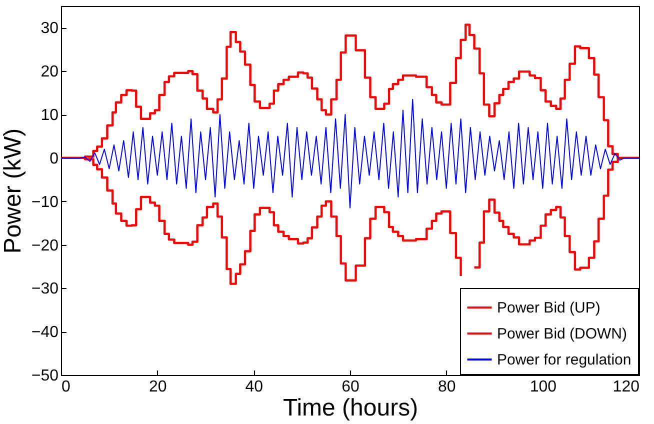  Describe the element at coordinates (351, 387) in the screenshot. I see `x-tick-label: 60` at that location.